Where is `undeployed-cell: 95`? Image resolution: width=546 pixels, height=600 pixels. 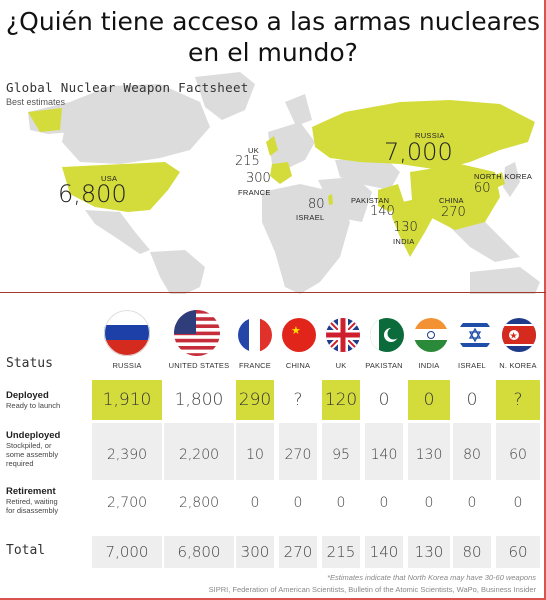
undeployed-cell: 95 is located at coordinates (341, 455).